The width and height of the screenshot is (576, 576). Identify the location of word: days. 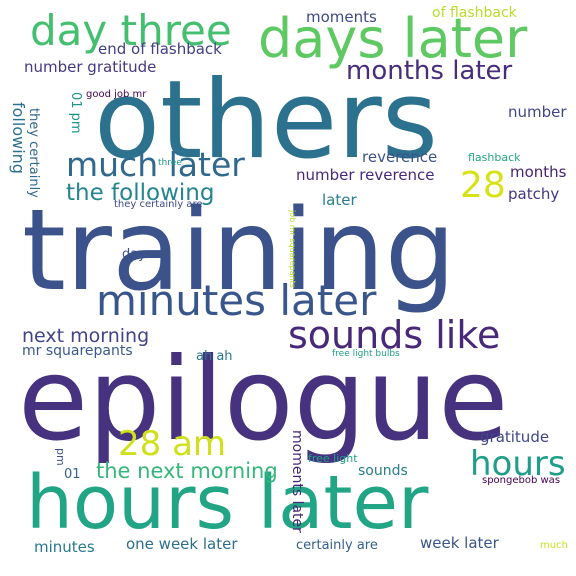
(137, 254).